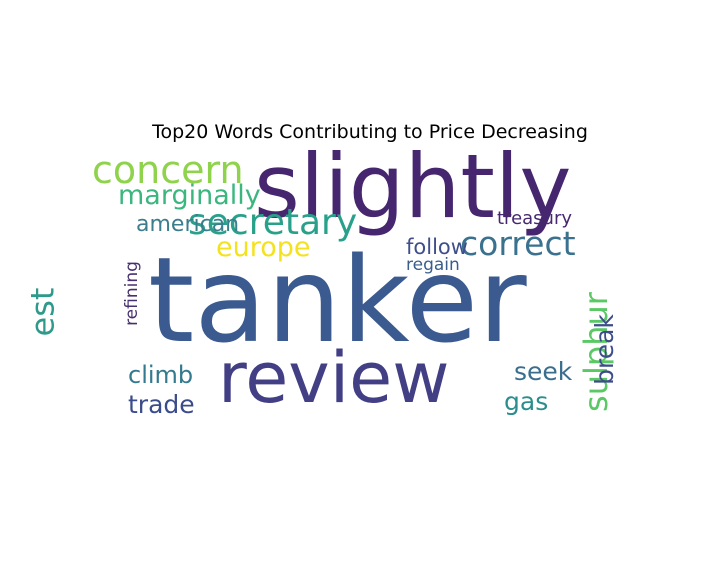  I want to click on word-concern: concern, so click(168, 170).